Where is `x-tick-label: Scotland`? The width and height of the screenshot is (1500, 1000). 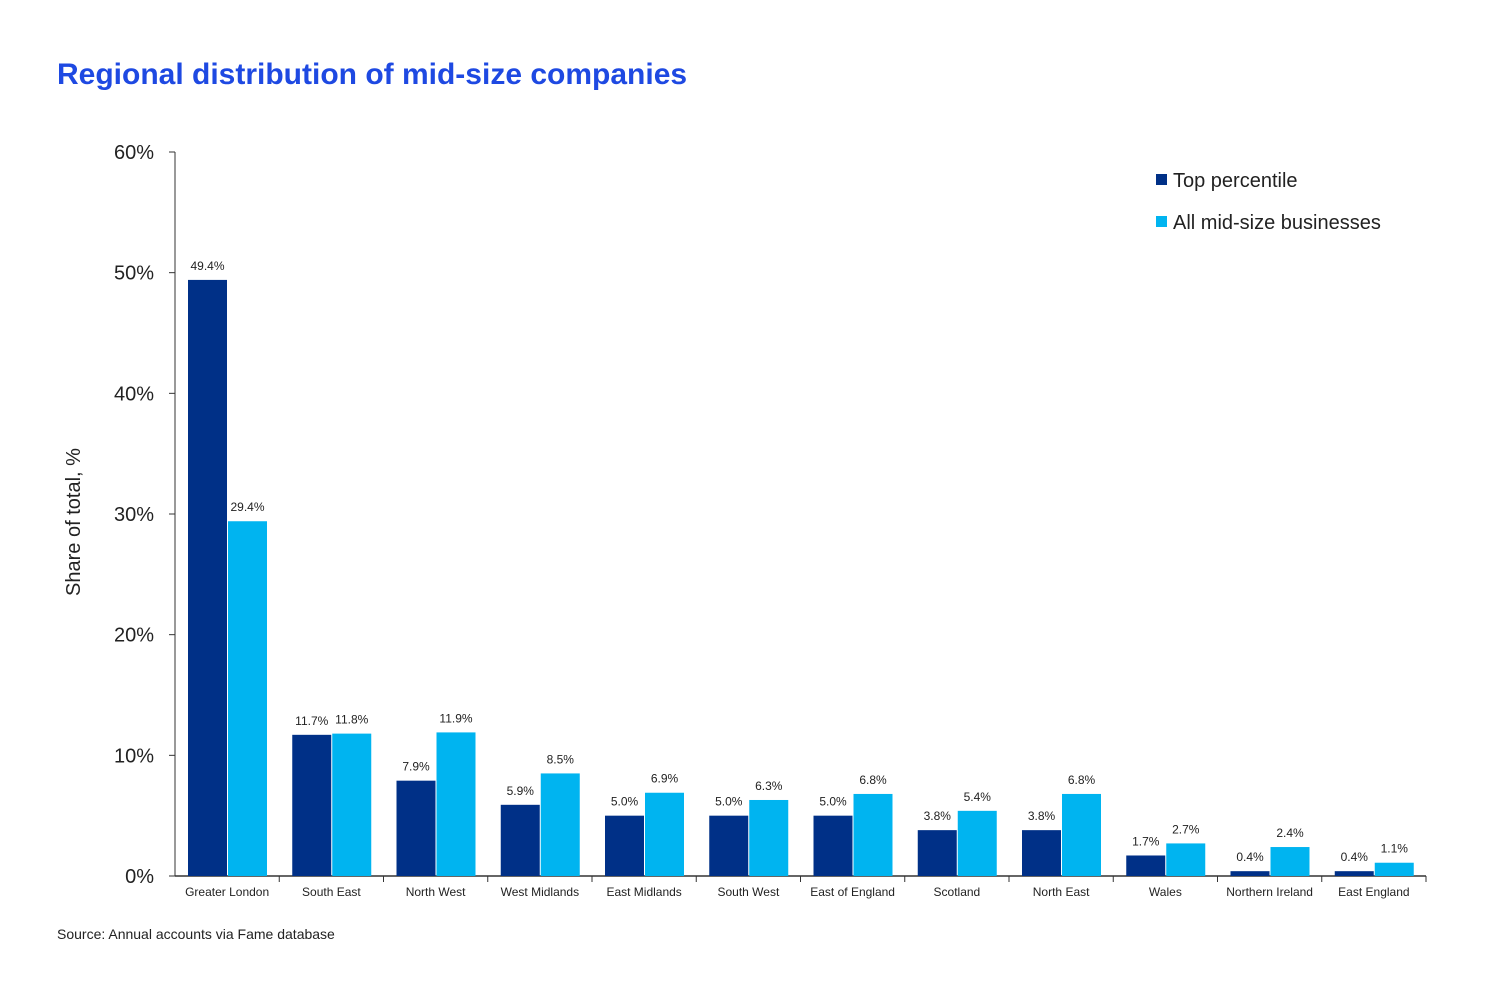 x-tick-label: Scotland is located at coordinates (957, 892).